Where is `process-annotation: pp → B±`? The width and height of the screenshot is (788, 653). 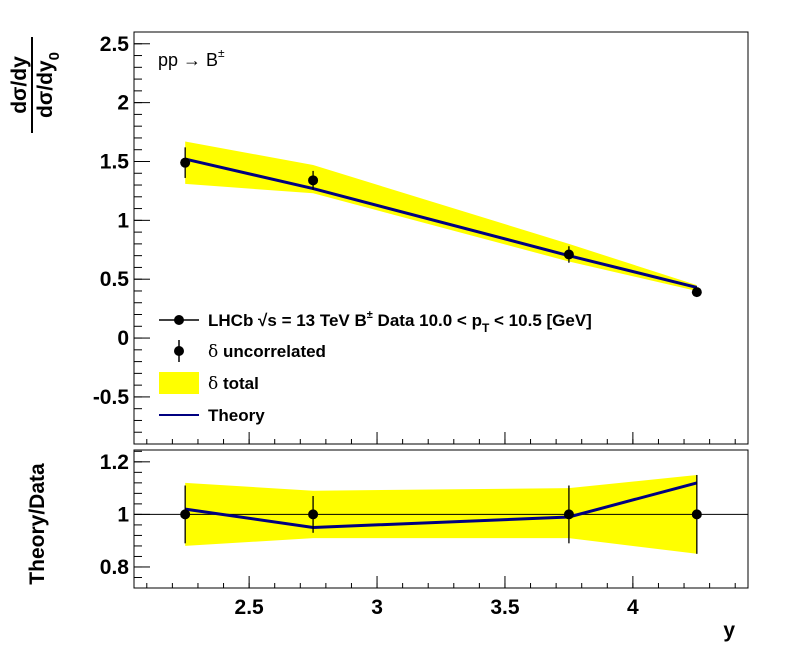
process-annotation: pp → B± is located at coordinates (191, 58).